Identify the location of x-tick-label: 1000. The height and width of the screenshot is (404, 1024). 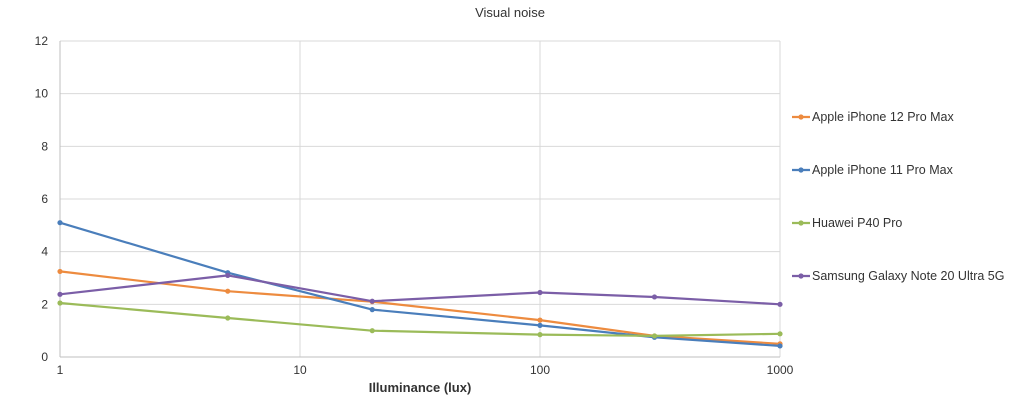
(780, 370).